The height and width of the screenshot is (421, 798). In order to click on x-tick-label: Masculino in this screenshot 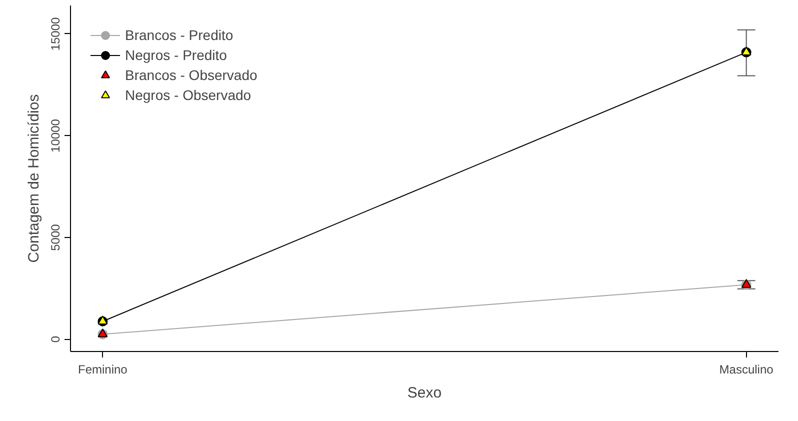, I will do `click(746, 369)`.